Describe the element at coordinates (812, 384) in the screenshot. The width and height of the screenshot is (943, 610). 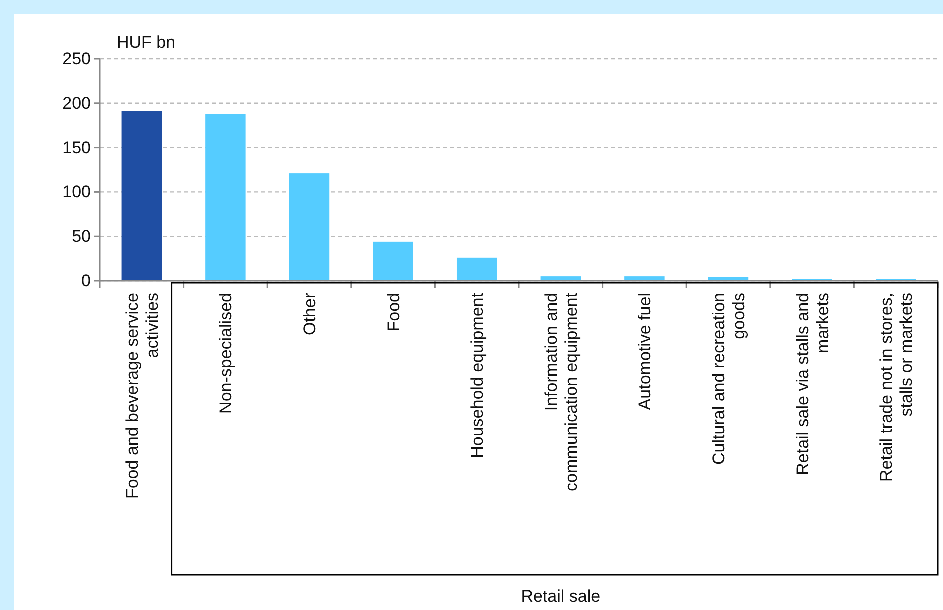
I see `x-tick-label: Retail sale via stalls and markets` at that location.